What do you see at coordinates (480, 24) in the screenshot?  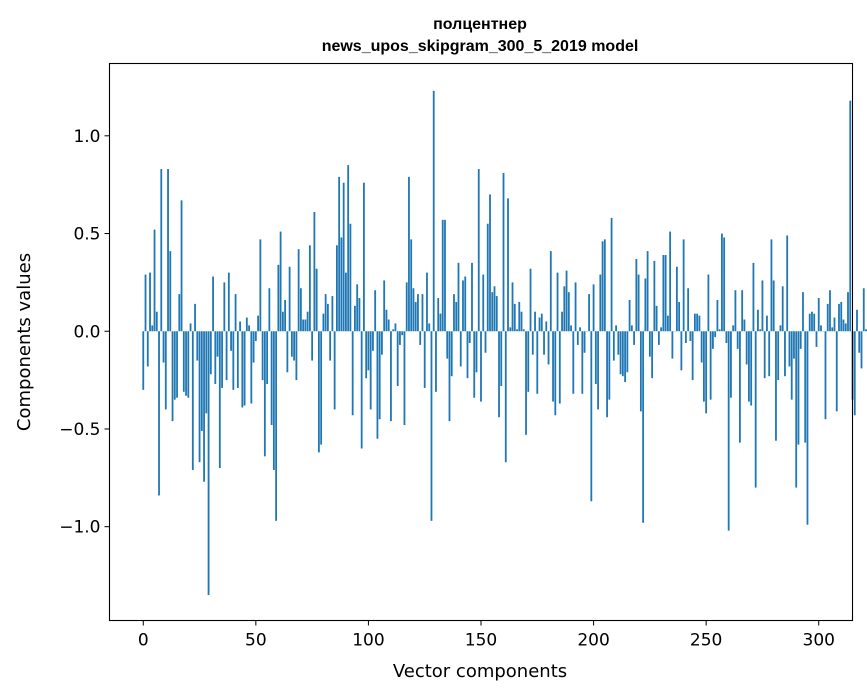 I see `chart-title: полцентнер` at bounding box center [480, 24].